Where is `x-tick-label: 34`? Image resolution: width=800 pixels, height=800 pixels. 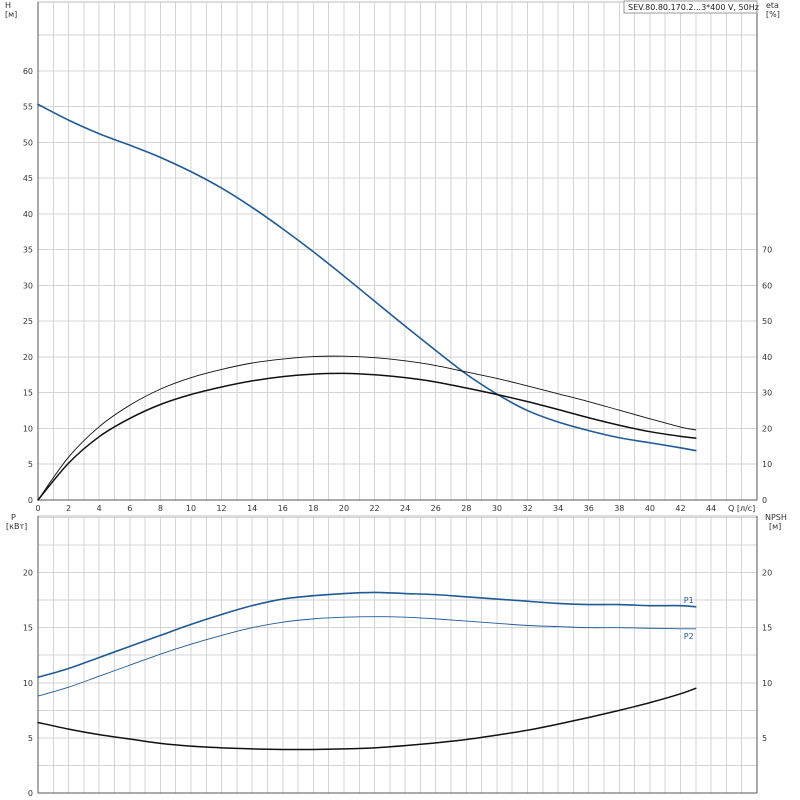
x-tick-label: 34 is located at coordinates (558, 508).